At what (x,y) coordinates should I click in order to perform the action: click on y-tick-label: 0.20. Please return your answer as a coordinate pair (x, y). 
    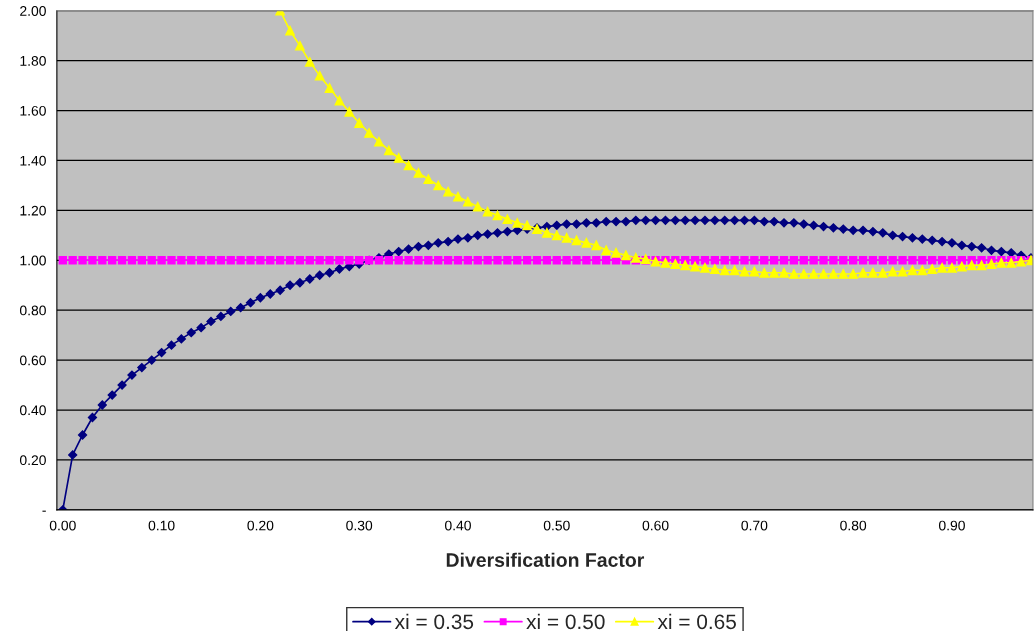
    Looking at the image, I should click on (32, 460).